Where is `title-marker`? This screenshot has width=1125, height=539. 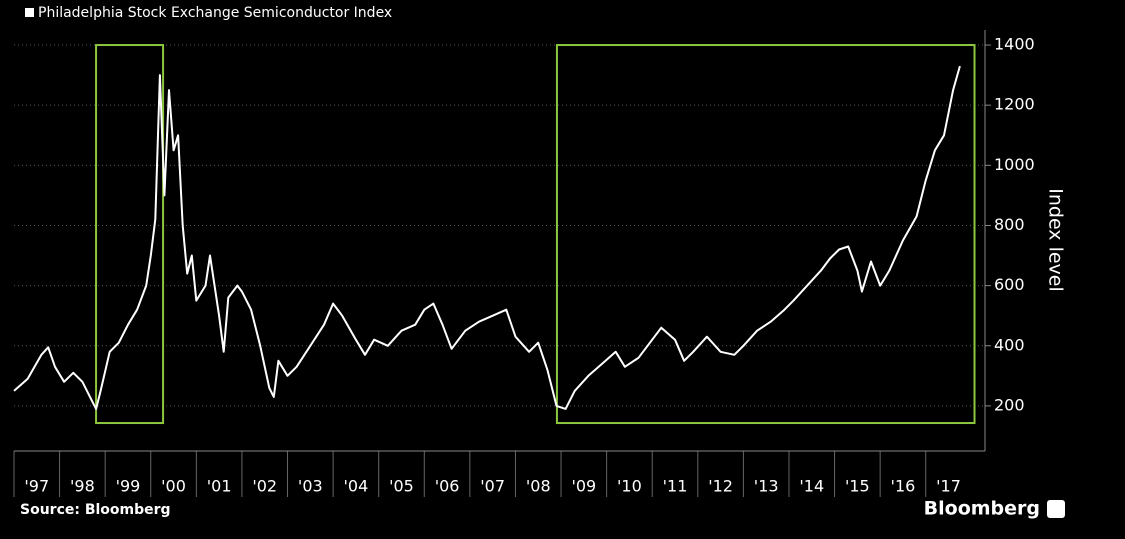
title-marker is located at coordinates (29, 12).